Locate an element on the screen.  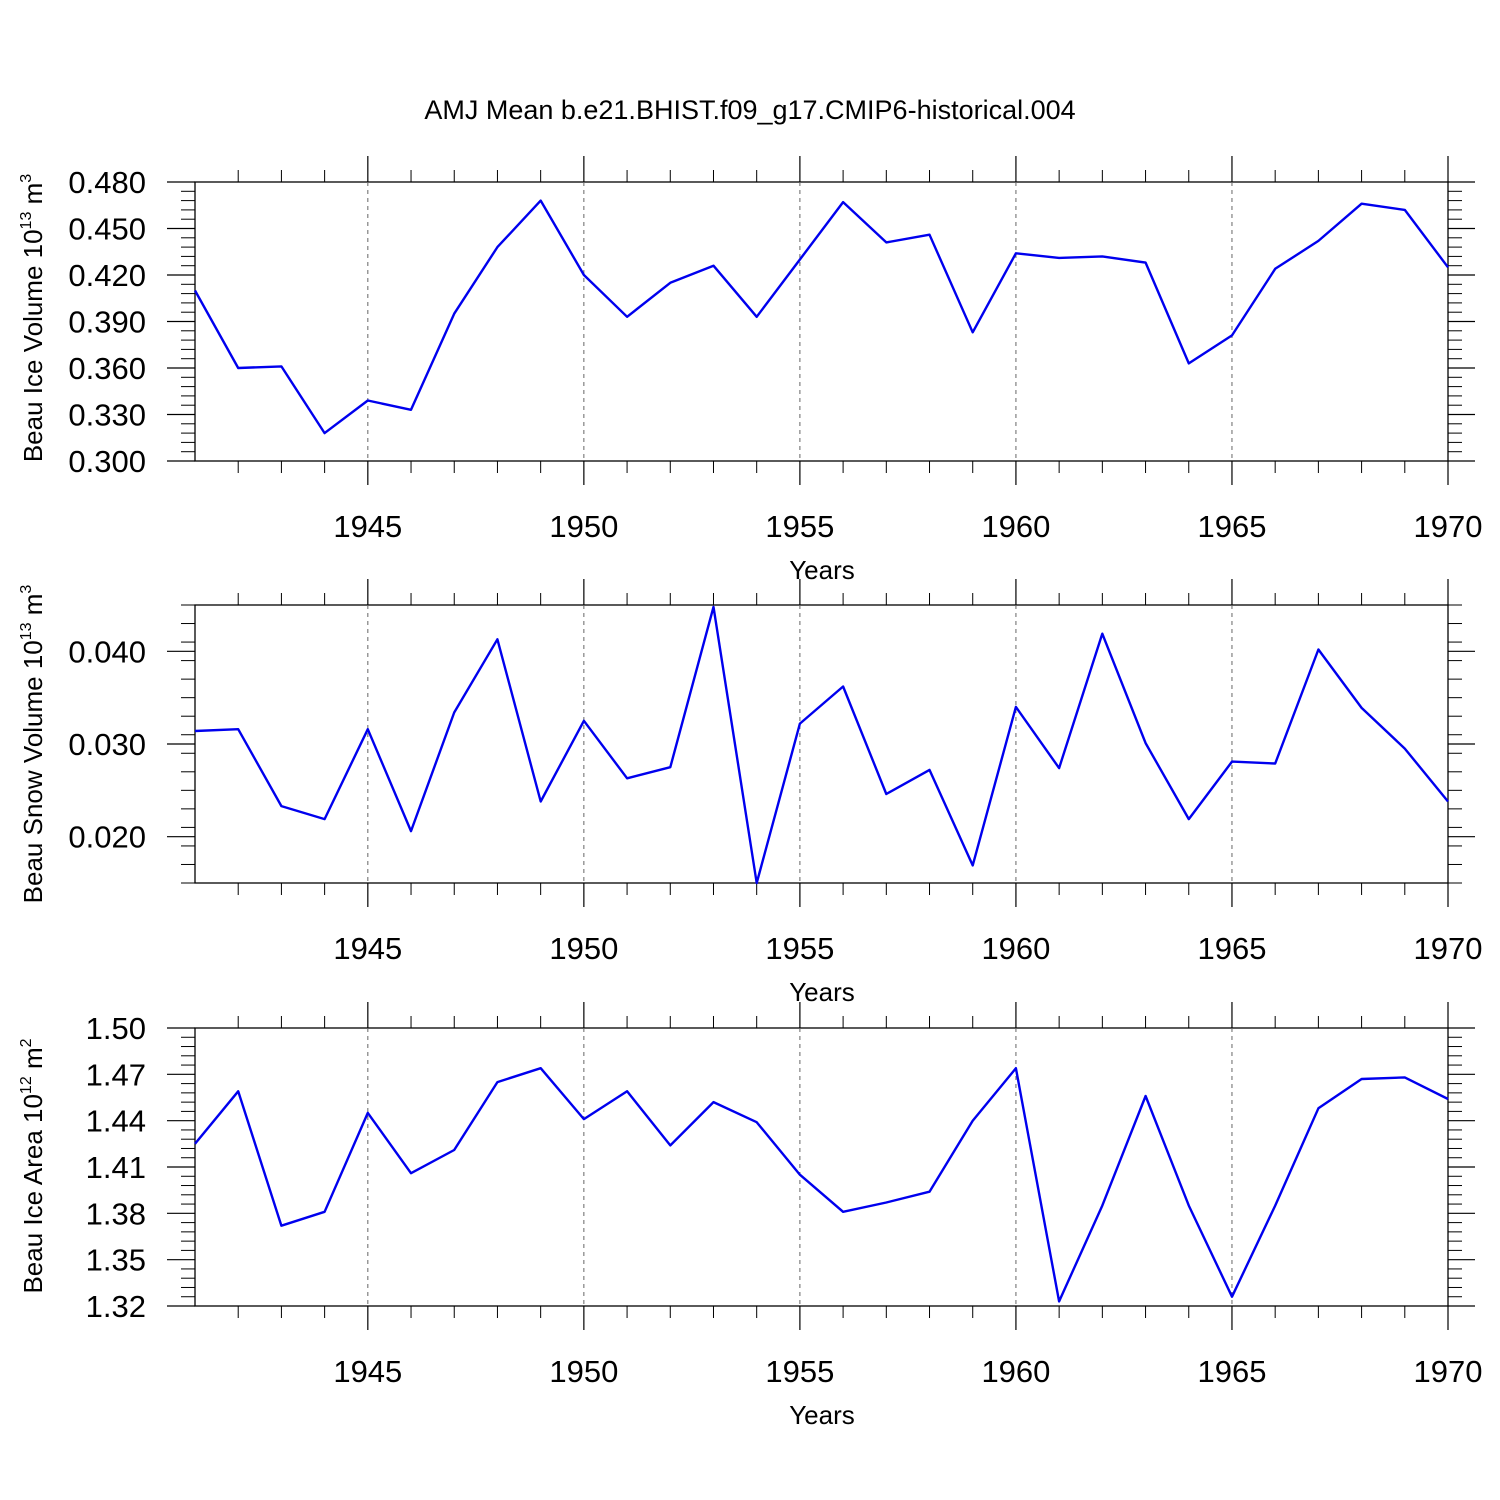
y-axis-label: Beau Snow Volume 1013 m3 is located at coordinates (33, 744).